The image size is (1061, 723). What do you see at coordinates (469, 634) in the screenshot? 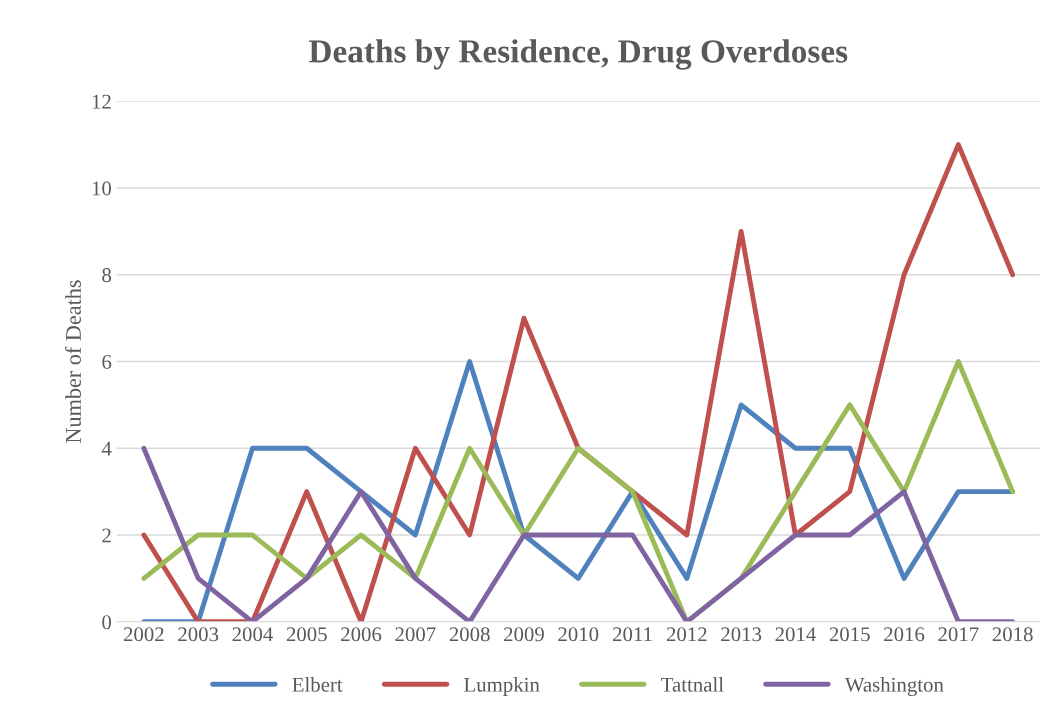
I see `x-tick-label: 2008` at bounding box center [469, 634].